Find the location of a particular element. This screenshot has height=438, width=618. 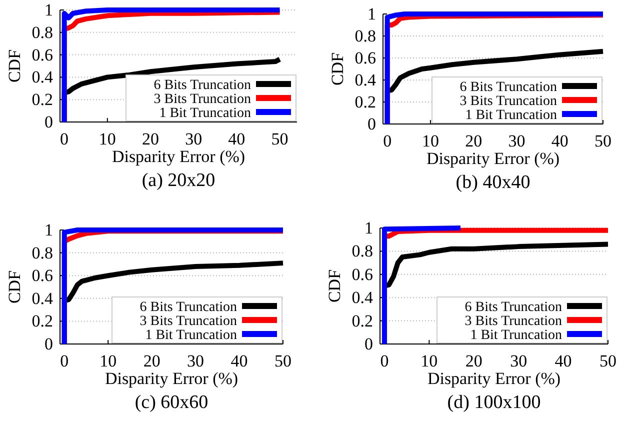

text: (c) 60x60 is located at coordinates (171, 402).